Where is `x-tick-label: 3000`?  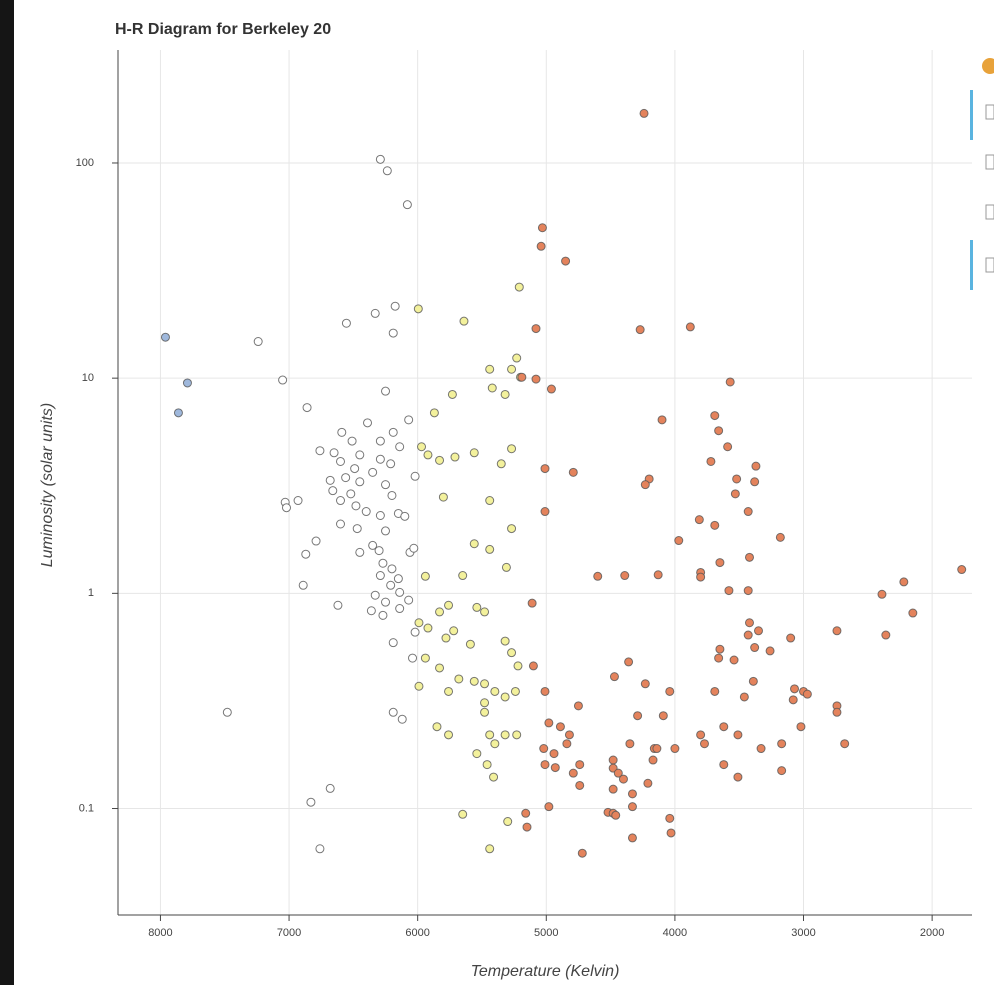 x-tick-label: 3000 is located at coordinates (803, 933).